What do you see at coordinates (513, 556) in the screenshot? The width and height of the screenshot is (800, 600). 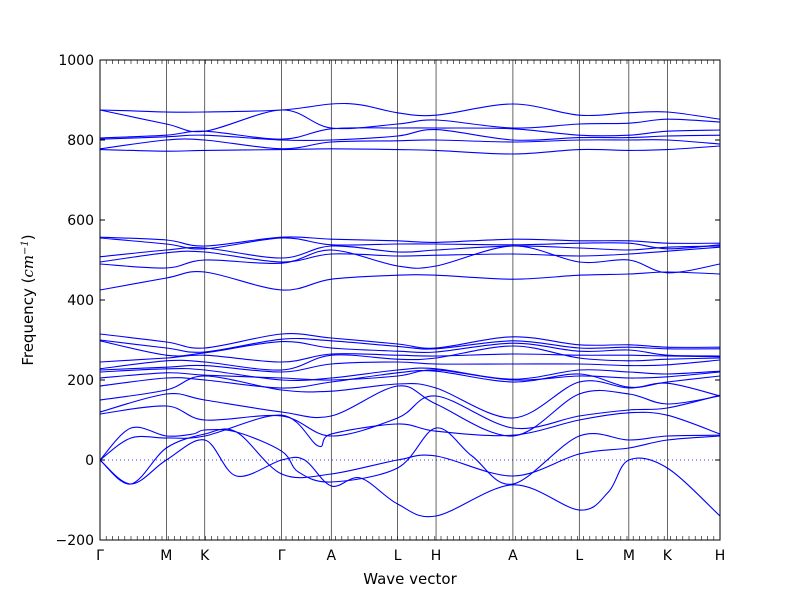 I see `x-tick-label-8: A` at bounding box center [513, 556].